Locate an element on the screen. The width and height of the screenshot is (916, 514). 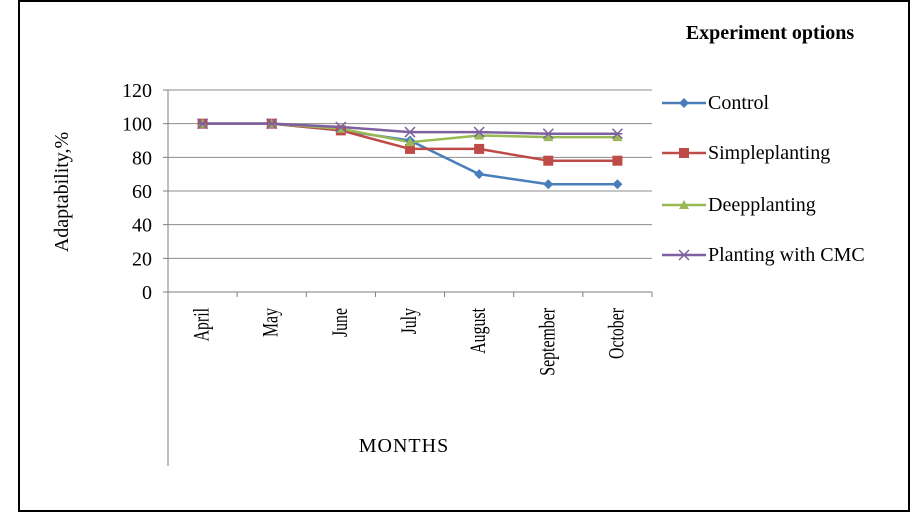
legend-label: Planting with CMC is located at coordinates (786, 255).